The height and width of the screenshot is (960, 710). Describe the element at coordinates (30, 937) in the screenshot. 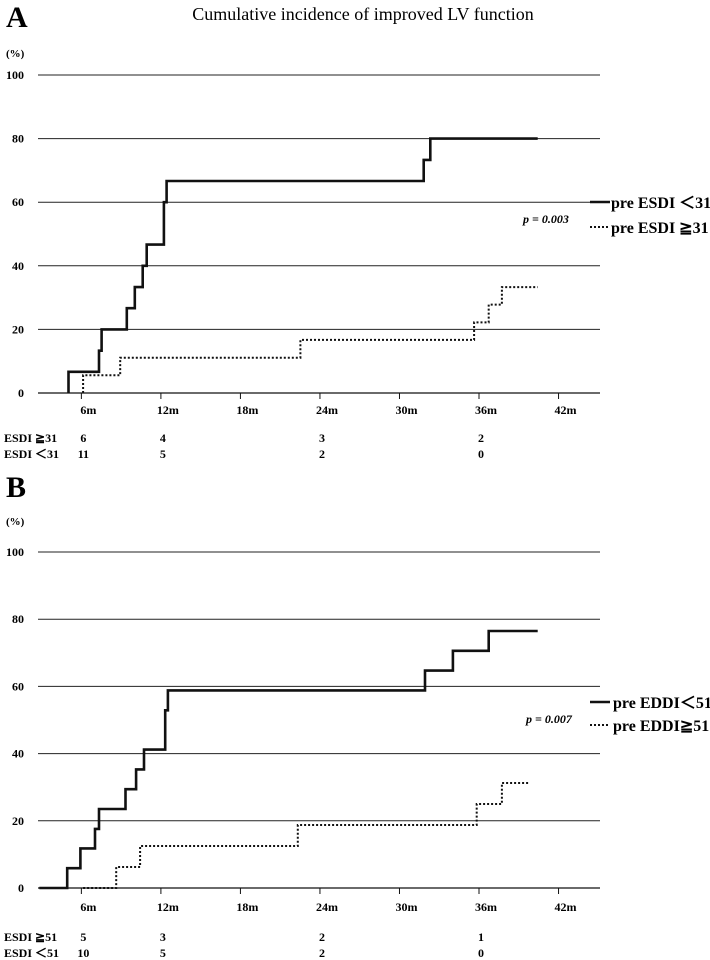

I see `risk-row-label: ESDI ≧51` at that location.